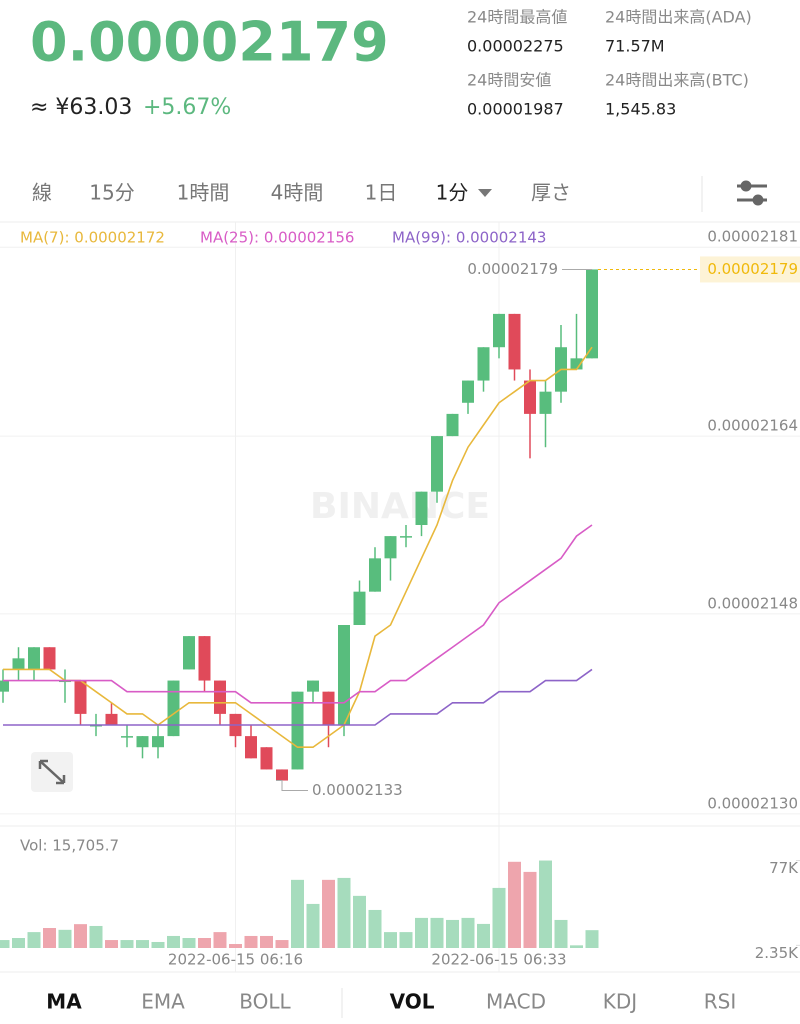 This screenshot has height=1024, width=800. Describe the element at coordinates (81, 107) in the screenshot. I see `fiat-price: ≈ ¥63.03` at that location.